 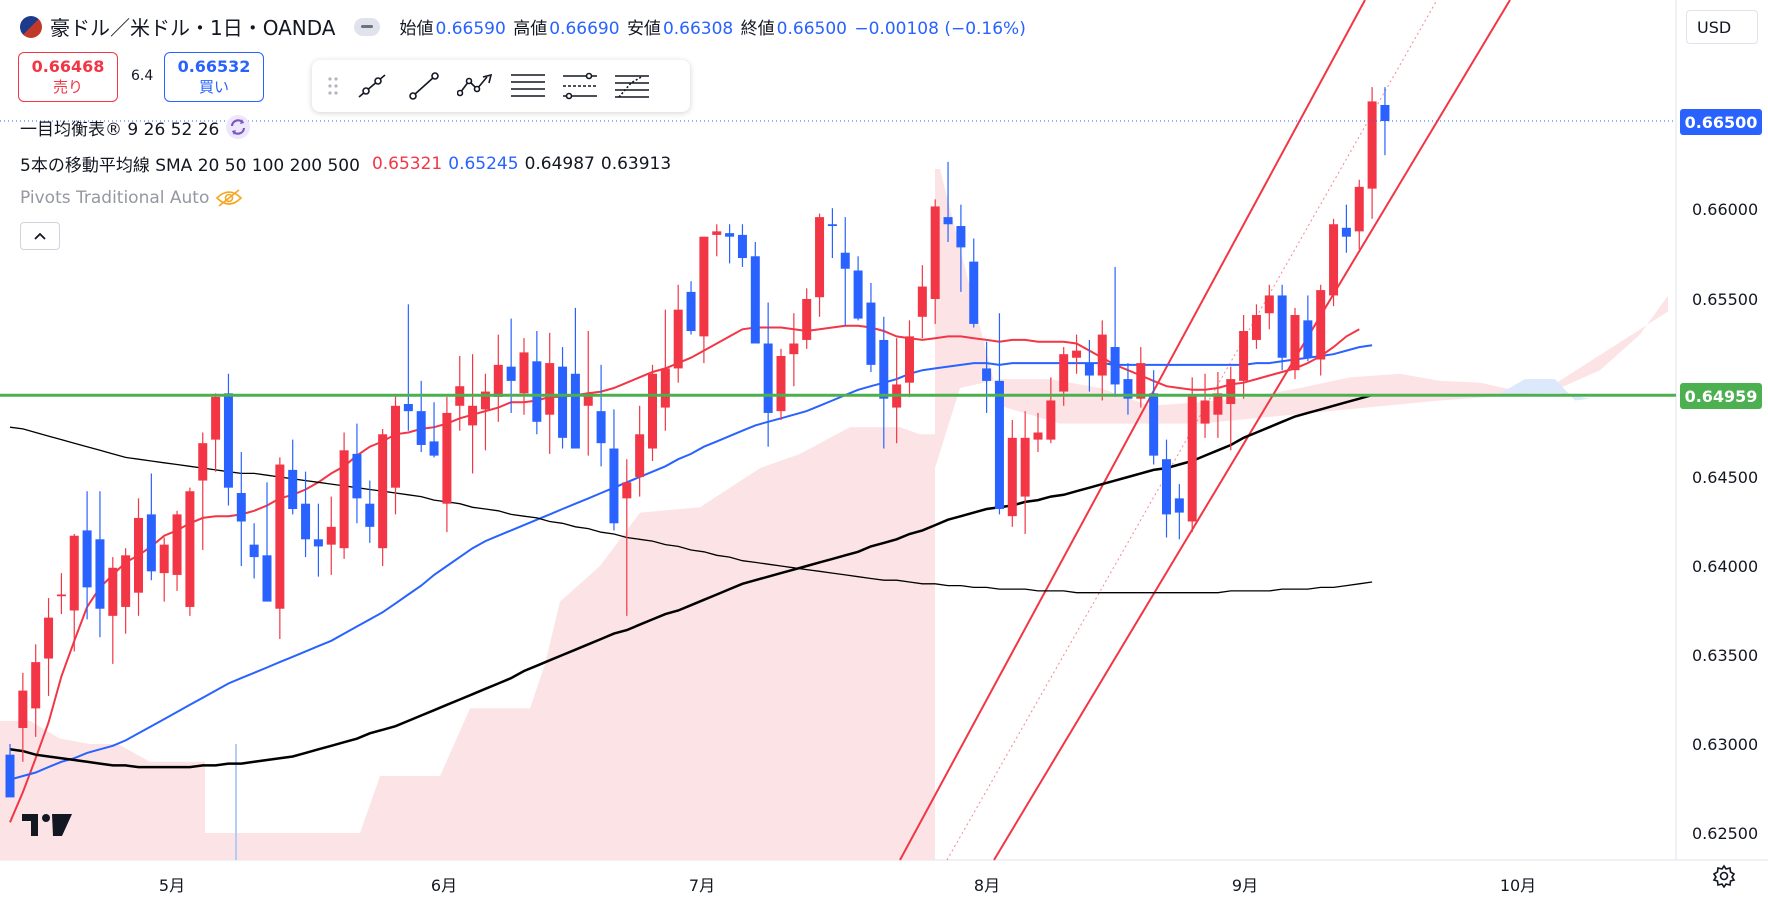 I want to click on y-tick: 0.64500, so click(x=1725, y=477).